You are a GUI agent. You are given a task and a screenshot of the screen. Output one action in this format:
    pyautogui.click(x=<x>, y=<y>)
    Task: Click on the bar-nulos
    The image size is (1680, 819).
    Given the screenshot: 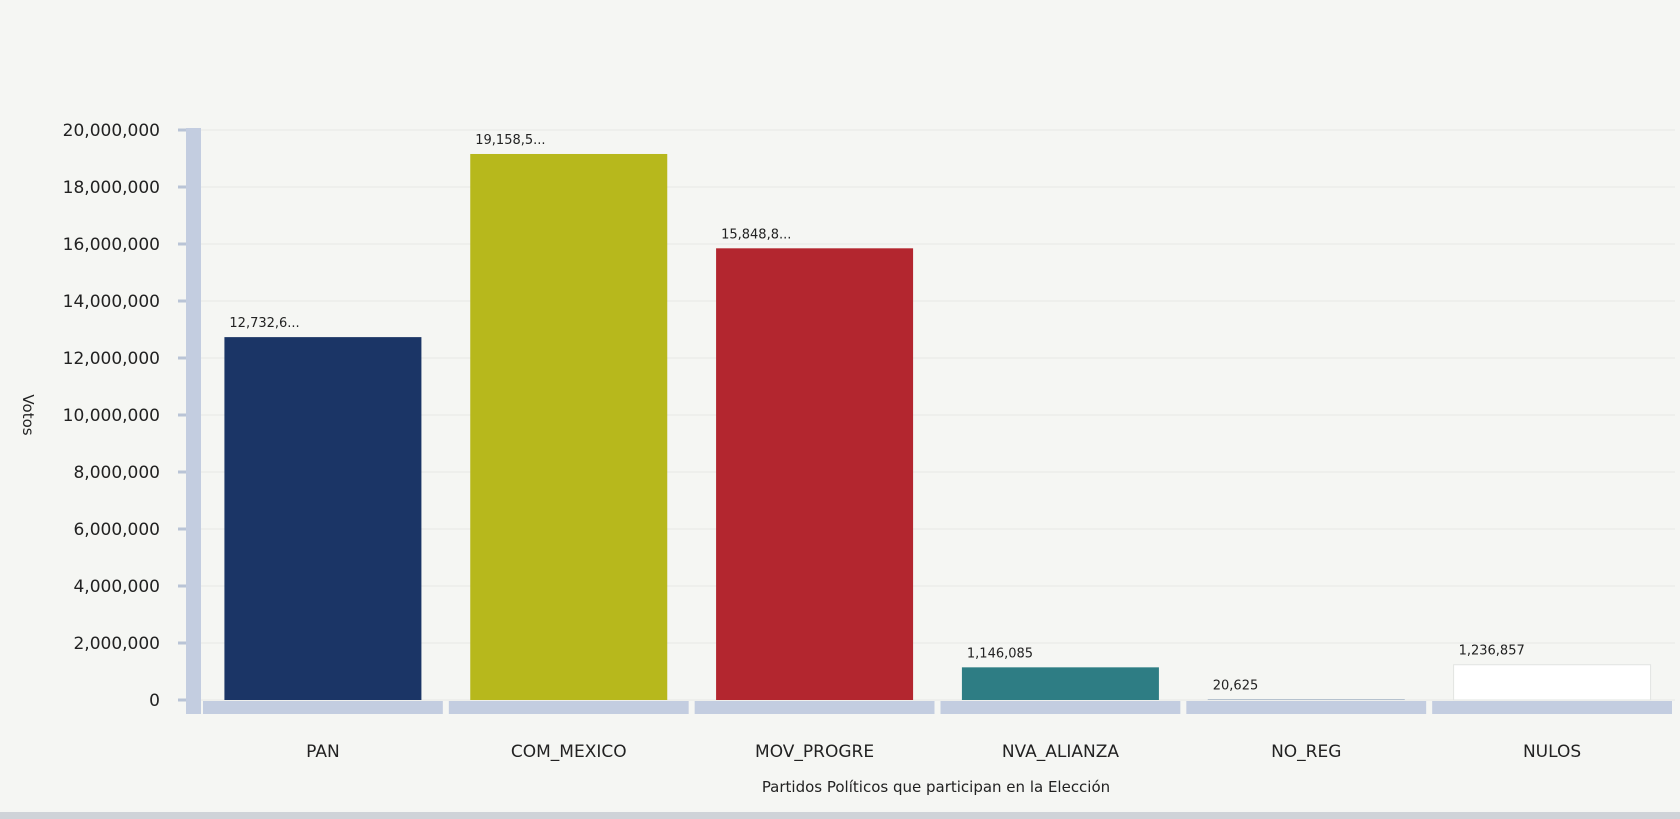 What is the action you would take?
    pyautogui.click(x=1552, y=682)
    